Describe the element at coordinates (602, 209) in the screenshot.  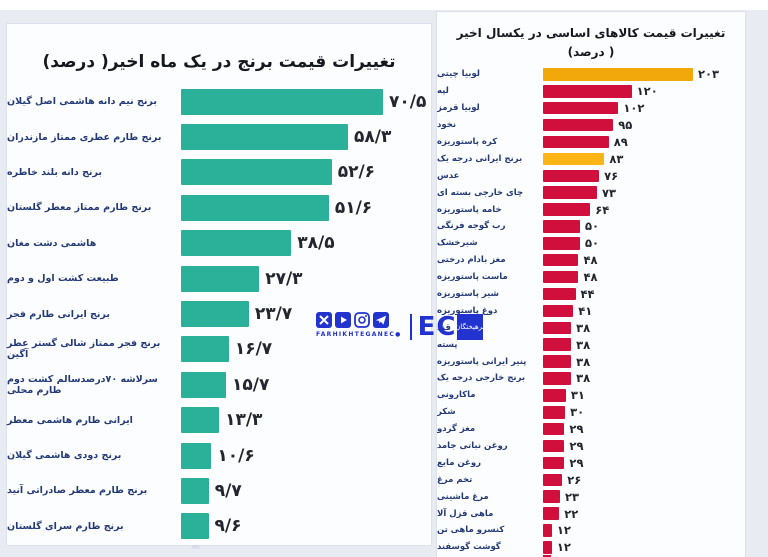
I see `value-label: ۶۴` at that location.